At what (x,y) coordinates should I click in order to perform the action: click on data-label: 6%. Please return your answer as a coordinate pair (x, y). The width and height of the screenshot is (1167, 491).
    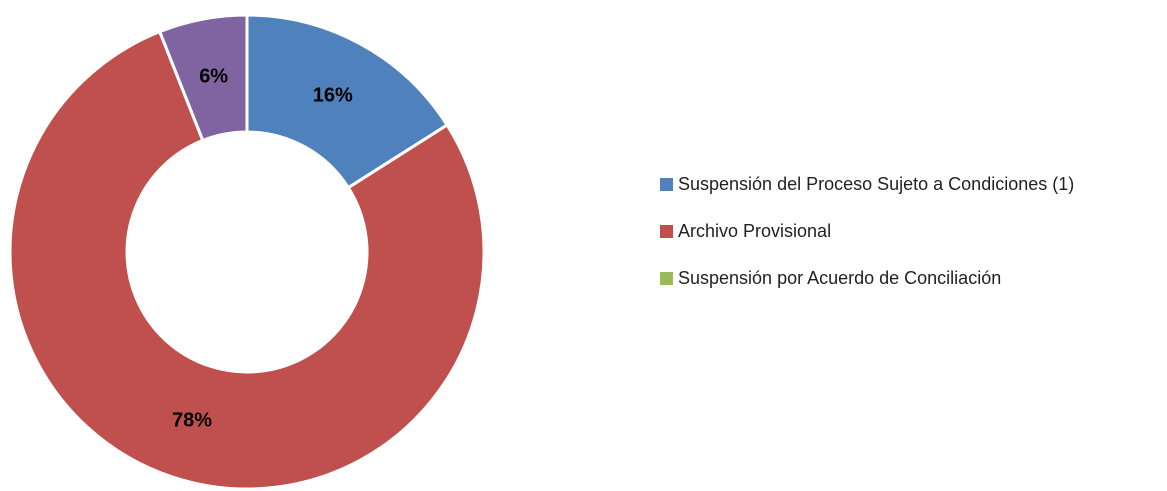
    Looking at the image, I should click on (213, 76).